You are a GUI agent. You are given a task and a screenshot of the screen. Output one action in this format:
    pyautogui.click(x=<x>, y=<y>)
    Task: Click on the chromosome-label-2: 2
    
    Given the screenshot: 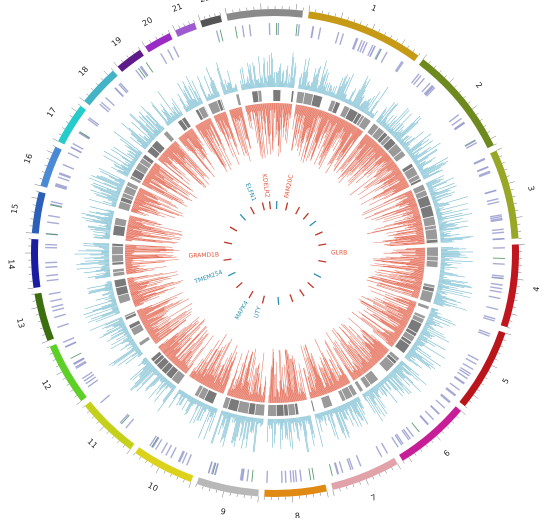 What is the action you would take?
    pyautogui.click(x=479, y=86)
    